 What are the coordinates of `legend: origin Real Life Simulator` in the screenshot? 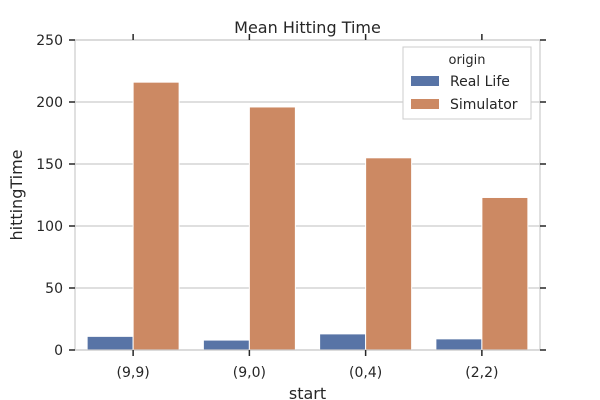 It's located at (467, 83).